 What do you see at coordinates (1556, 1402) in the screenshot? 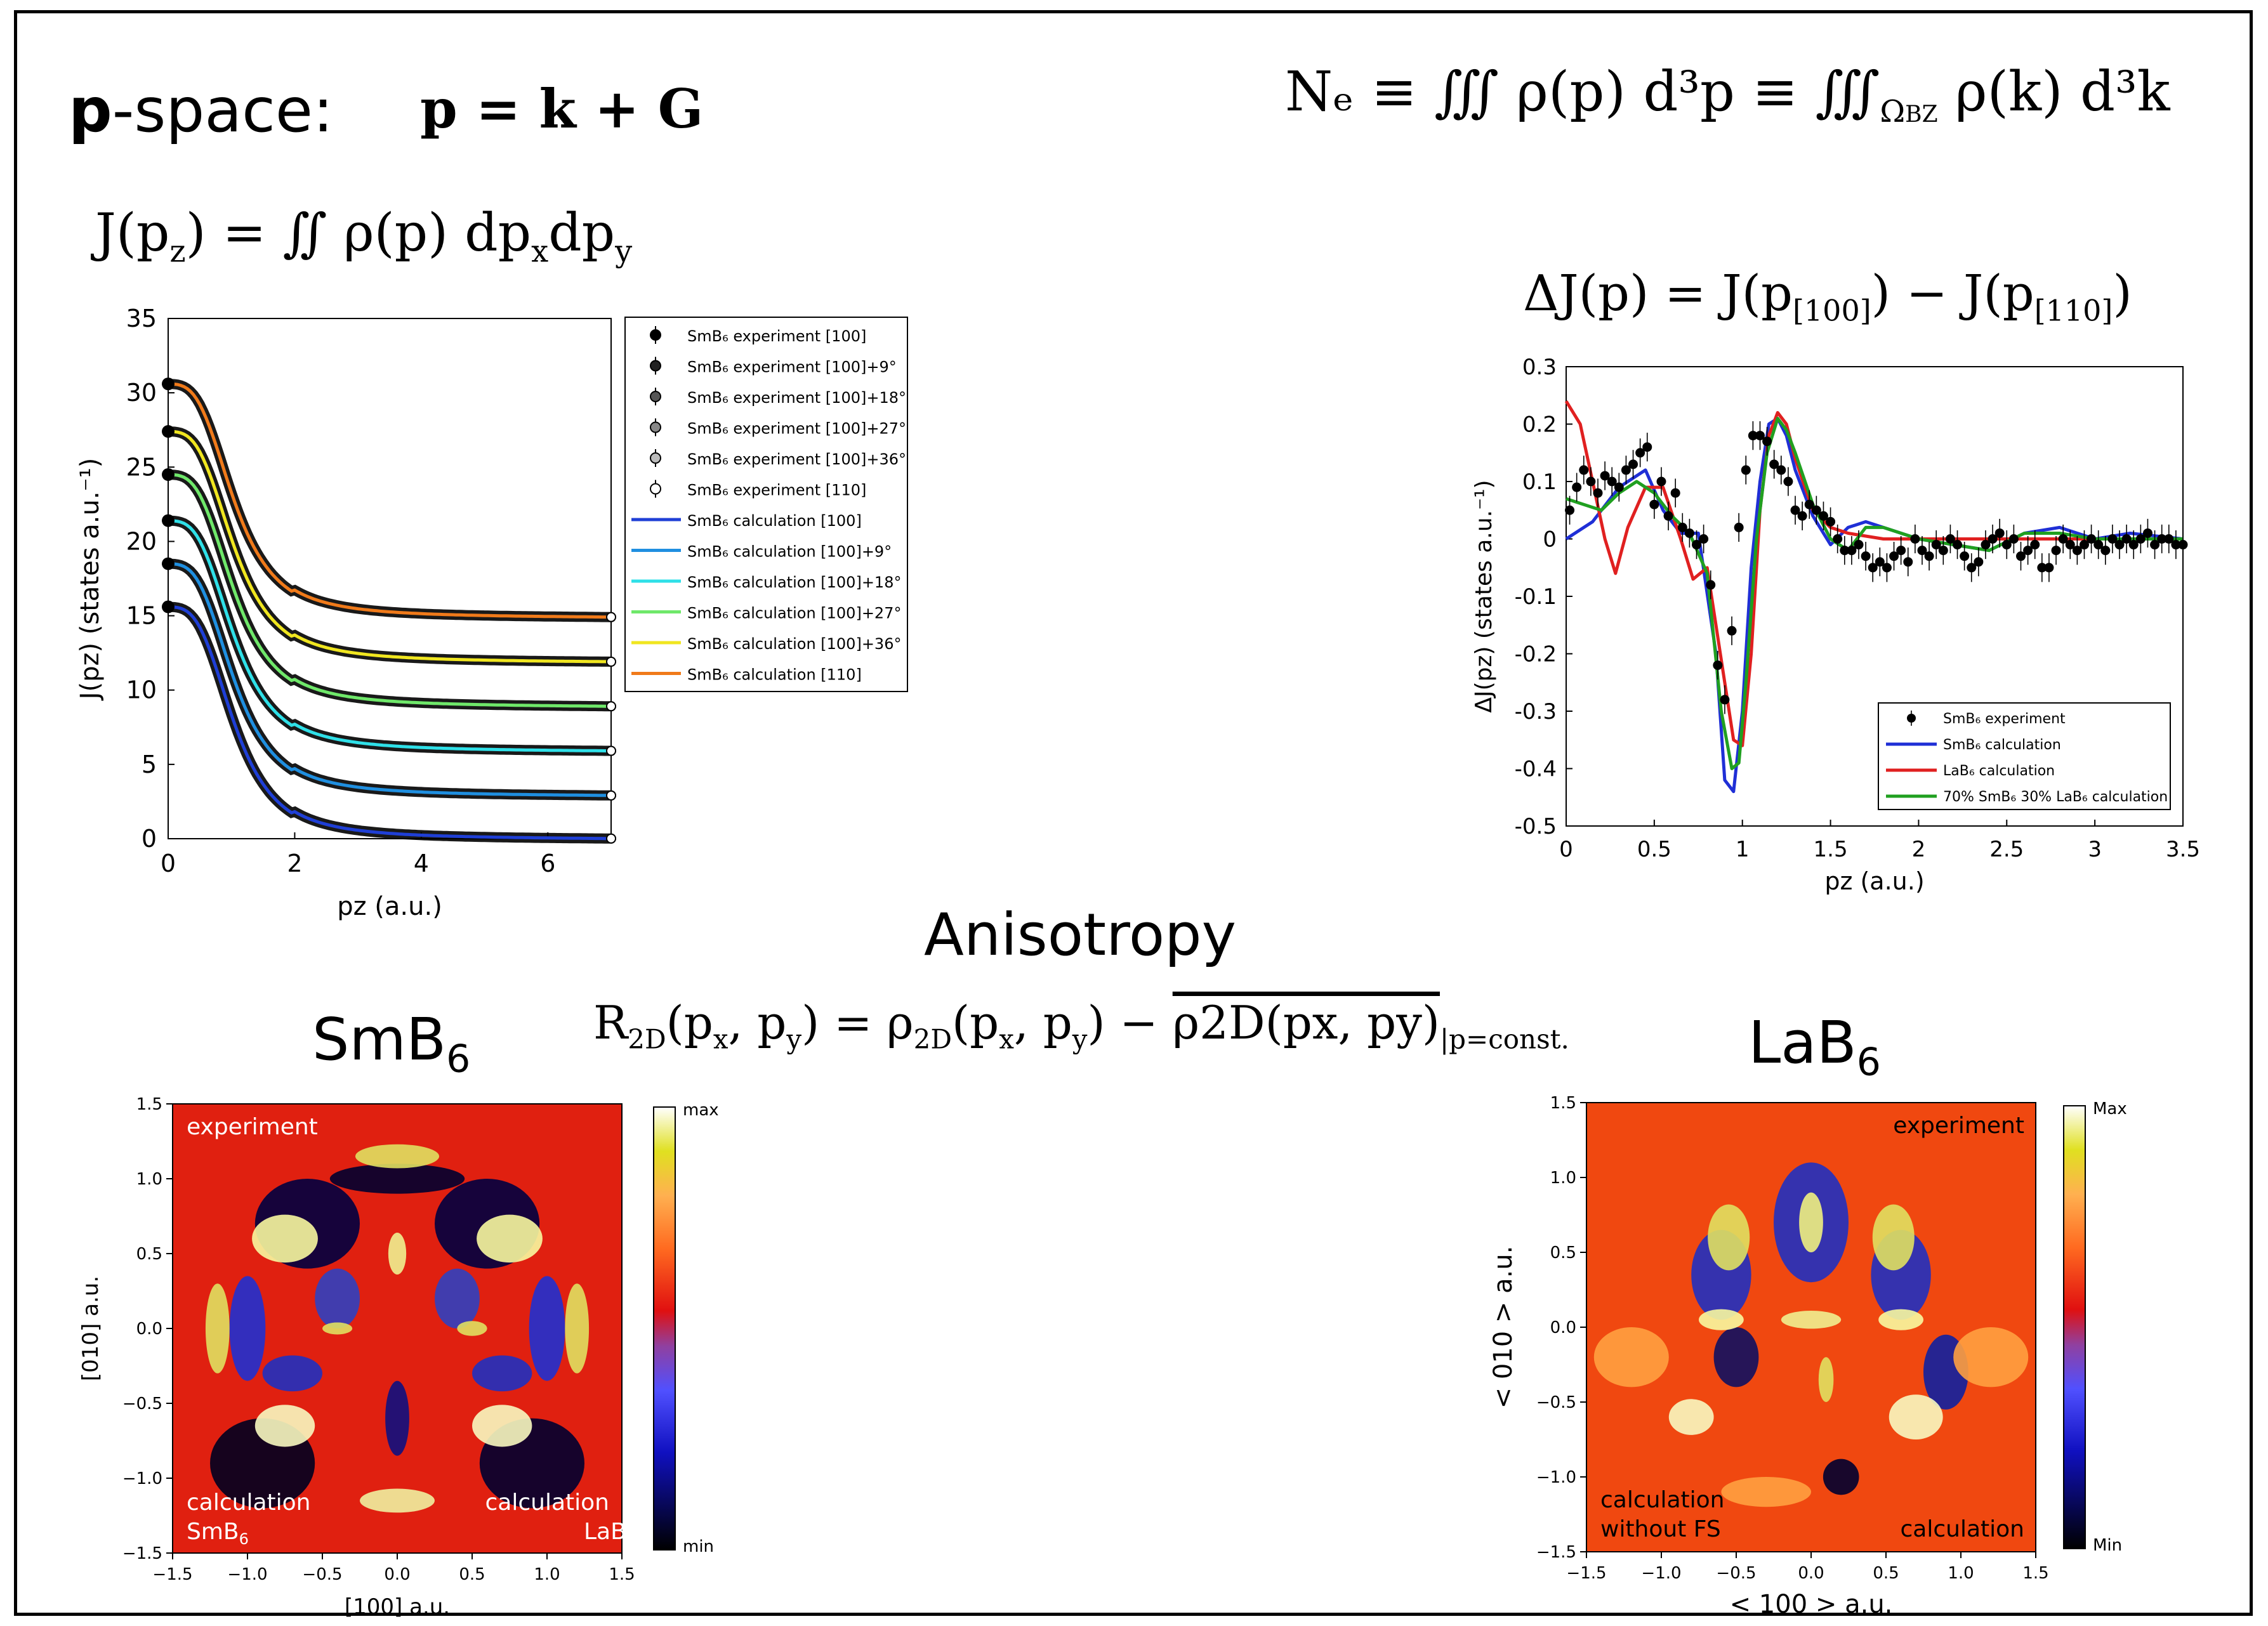
I see `lab6-map-ytick-label: −0.5` at bounding box center [1556, 1402].